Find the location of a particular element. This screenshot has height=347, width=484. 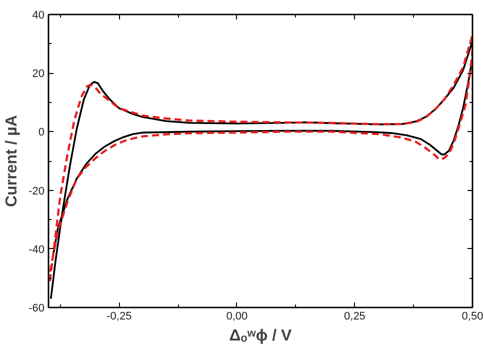

x-tick-label: -0,25 is located at coordinates (119, 316).